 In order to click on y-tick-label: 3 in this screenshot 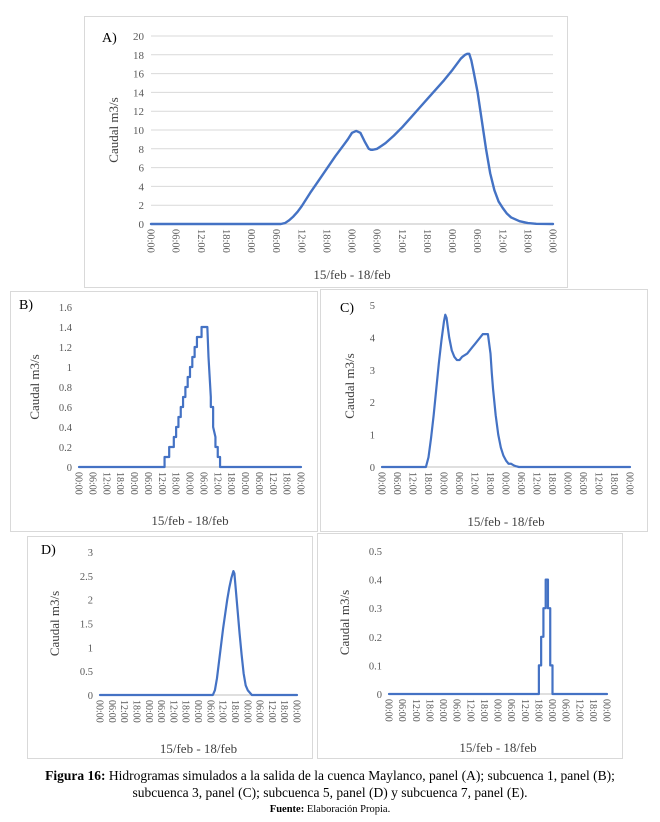, I will do `click(372, 371)`.